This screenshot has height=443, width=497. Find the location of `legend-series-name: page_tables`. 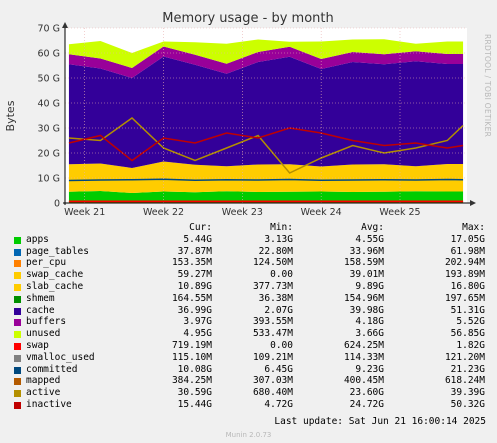

legend-series-name: page_tables is located at coordinates (57, 251).